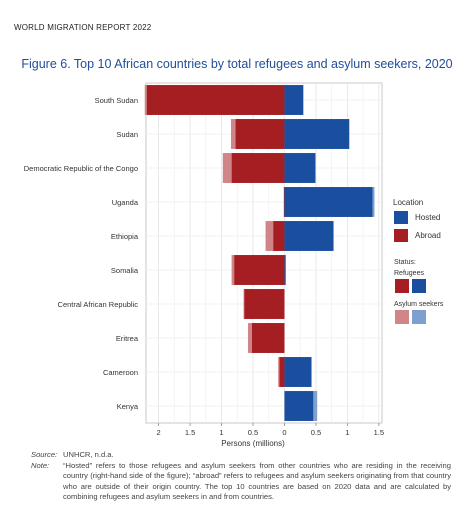 The image size is (474, 527). Describe the element at coordinates (408, 202) in the screenshot. I see `legend-location-title: Location` at that location.